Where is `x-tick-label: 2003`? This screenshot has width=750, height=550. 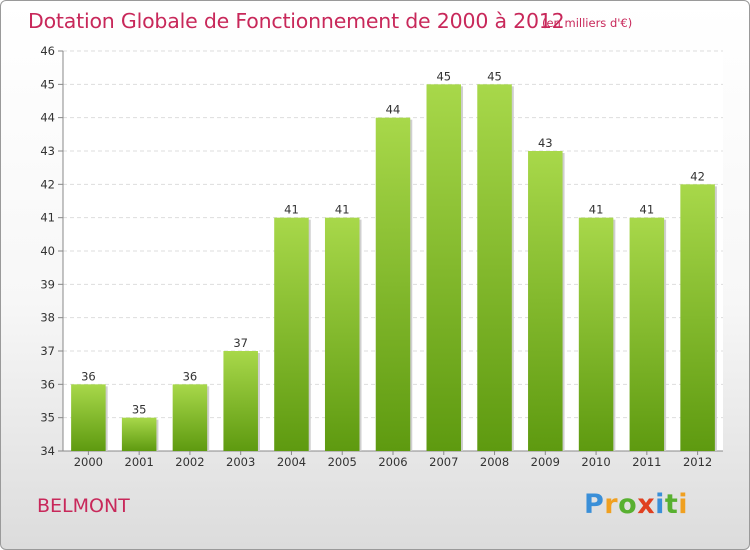
x-tick-label: 2003 is located at coordinates (240, 462).